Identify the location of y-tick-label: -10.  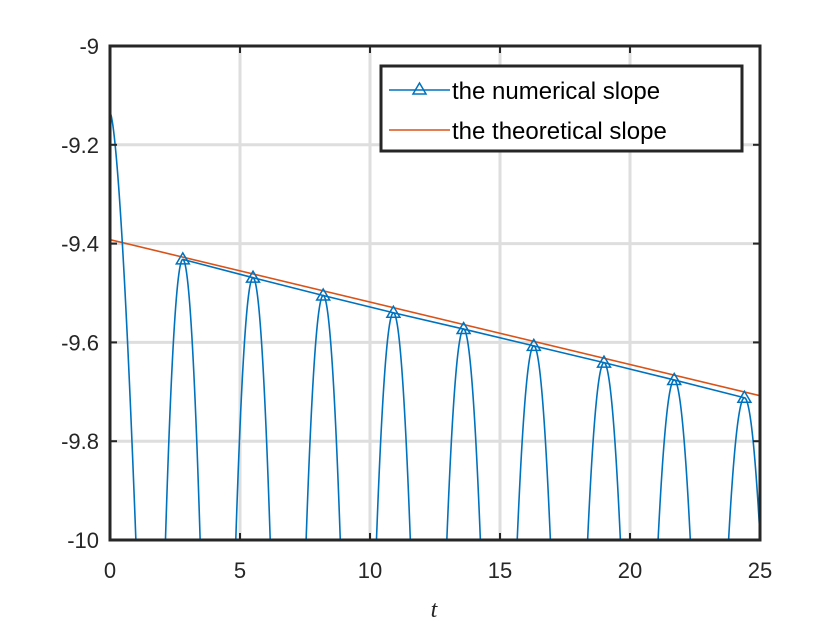
(83, 540).